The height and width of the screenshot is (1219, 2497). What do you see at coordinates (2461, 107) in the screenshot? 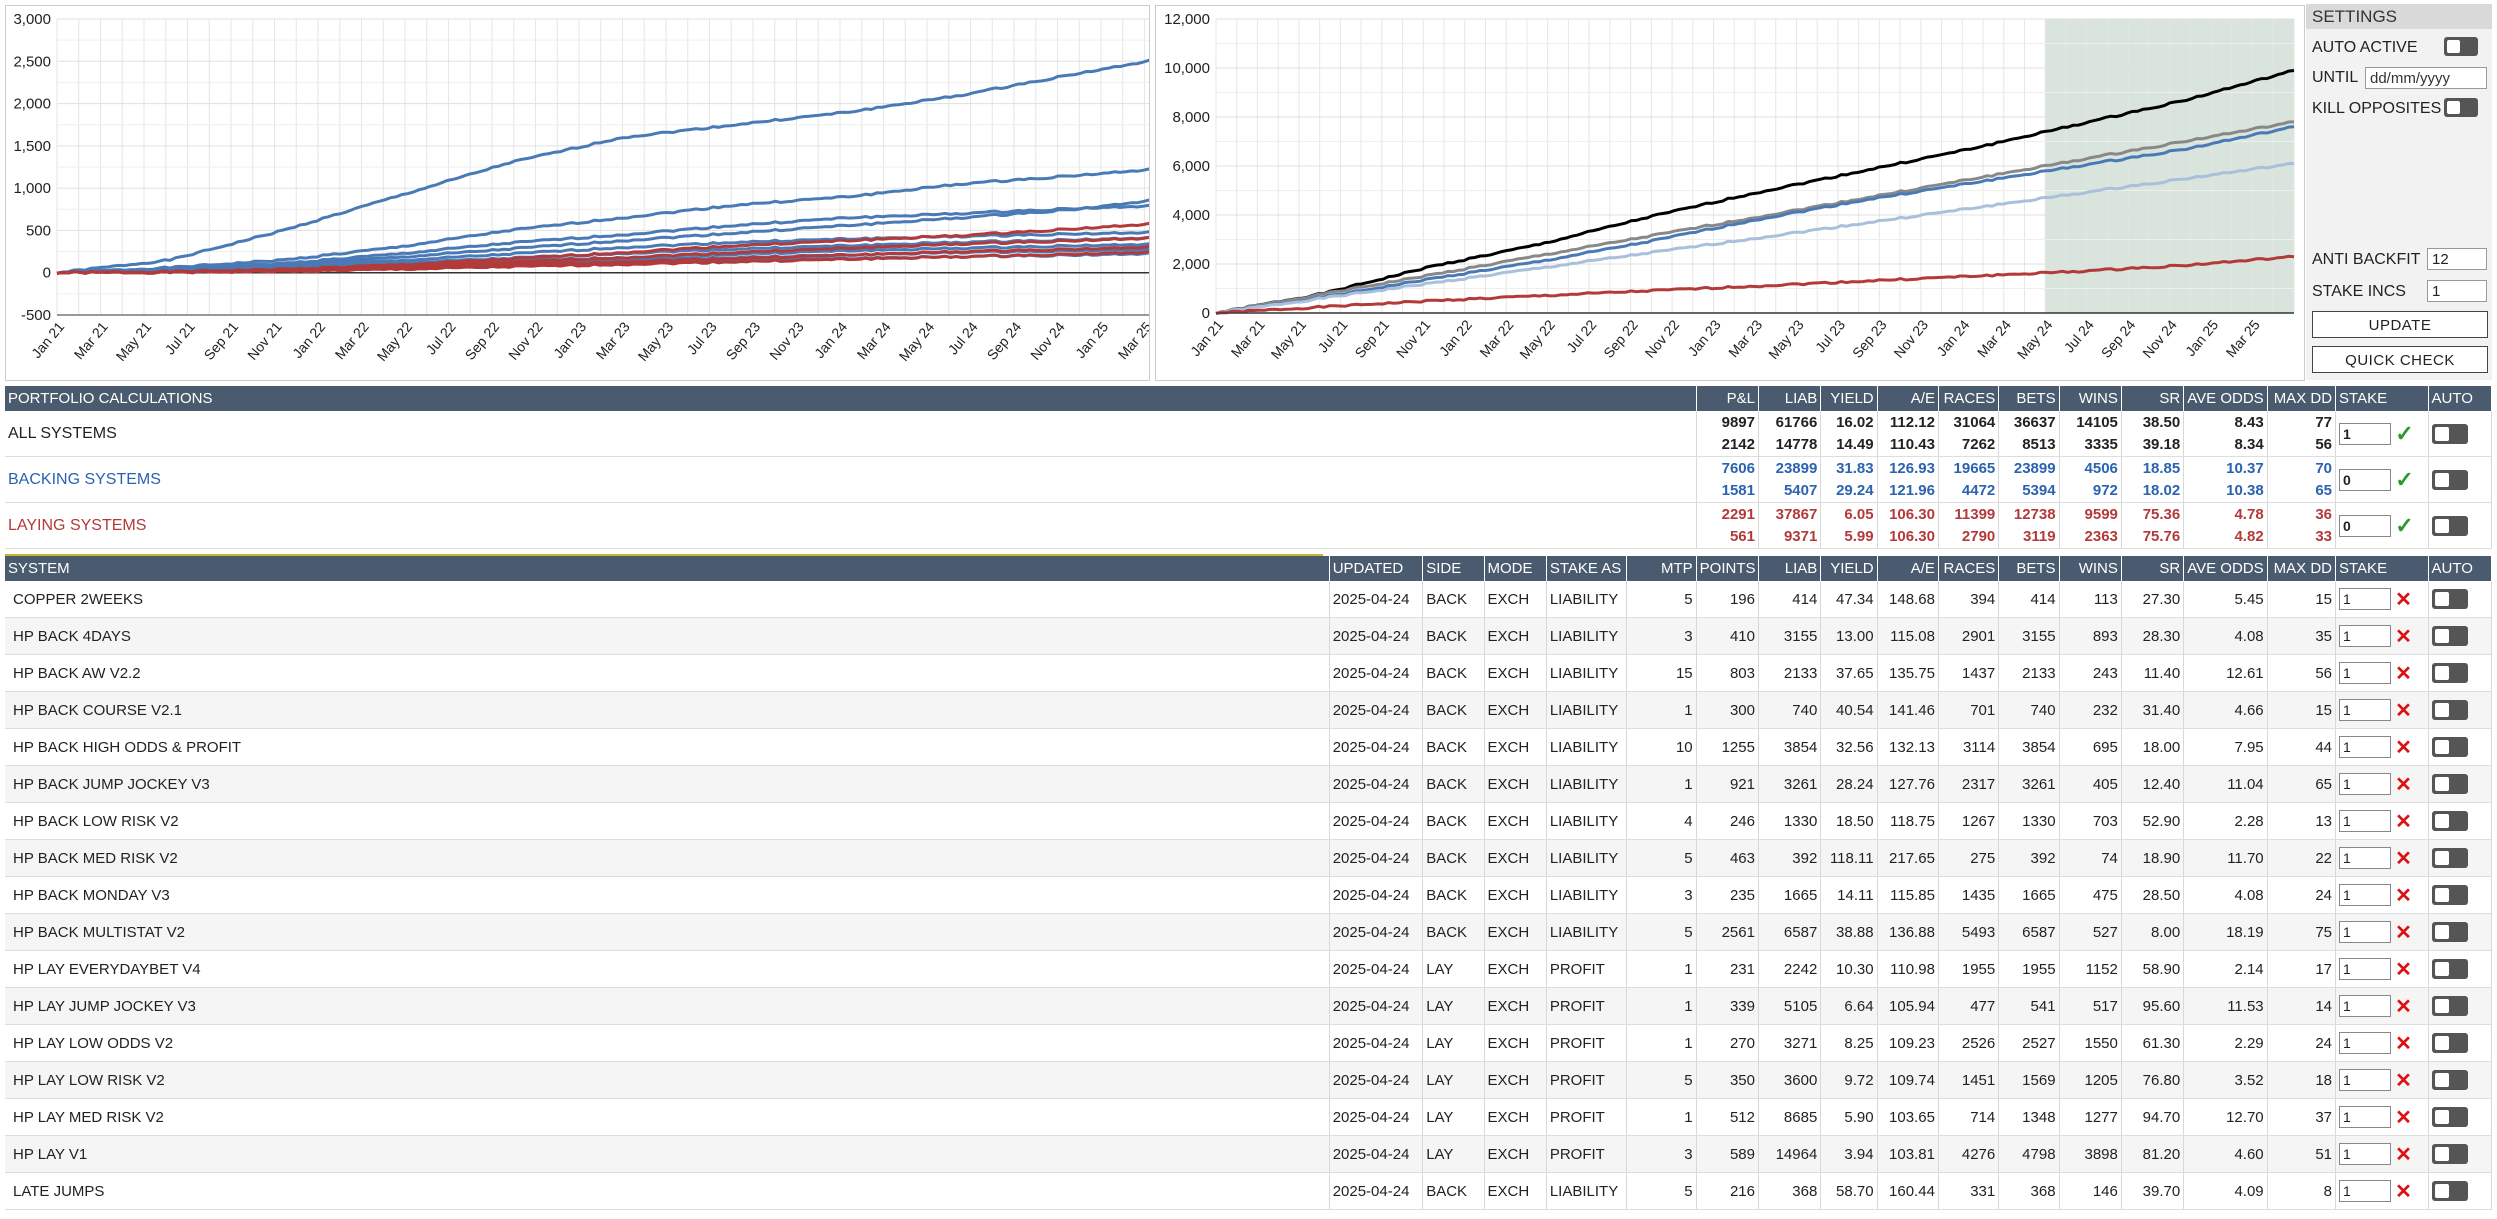
I see `kill-opposites-toggle` at bounding box center [2461, 107].